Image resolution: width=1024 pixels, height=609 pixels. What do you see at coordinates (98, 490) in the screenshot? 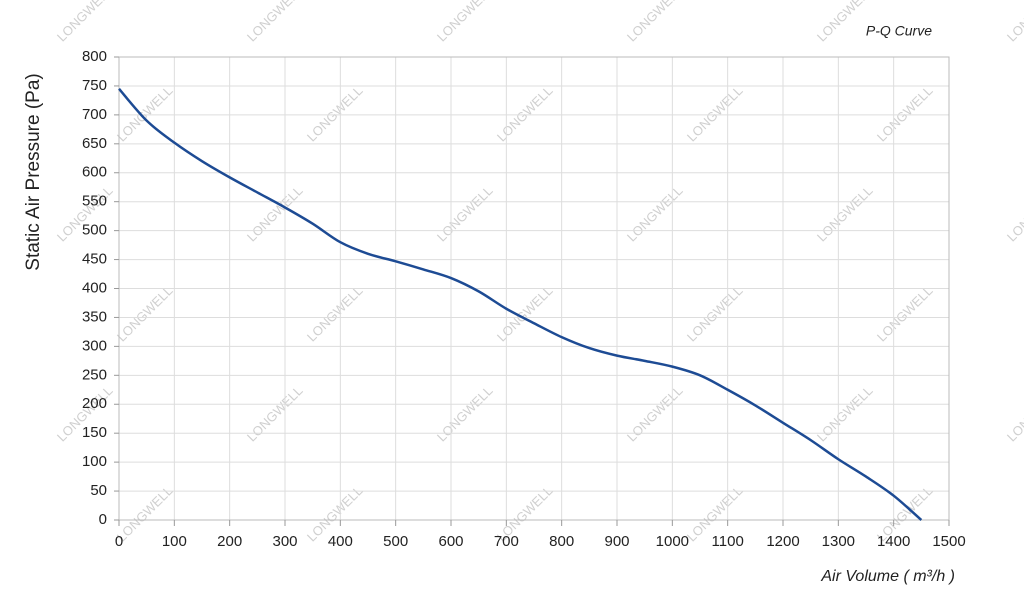
I see `y-tick-label: 50` at bounding box center [98, 490].